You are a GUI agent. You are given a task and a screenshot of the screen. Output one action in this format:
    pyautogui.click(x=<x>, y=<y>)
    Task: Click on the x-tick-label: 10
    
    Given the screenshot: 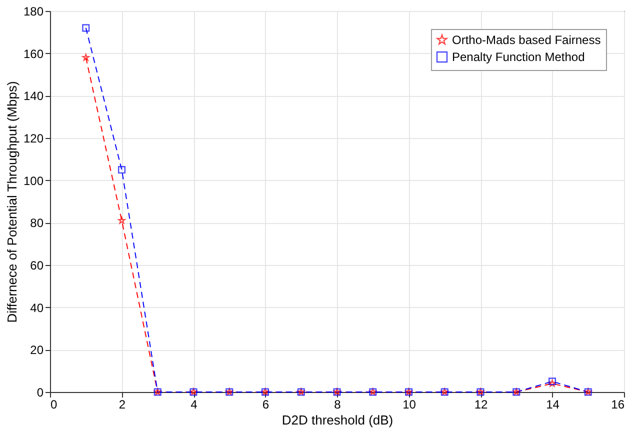 What is the action you would take?
    pyautogui.click(x=409, y=405)
    